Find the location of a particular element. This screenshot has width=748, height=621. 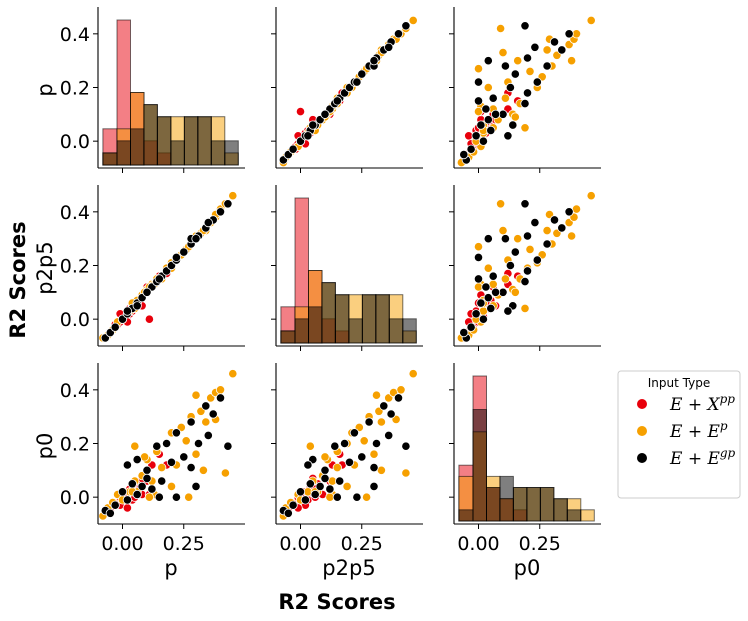

panel-p0-vs-p: 0.0 0.2 0.4 0.00 0.25 is located at coordinates (152, 459).